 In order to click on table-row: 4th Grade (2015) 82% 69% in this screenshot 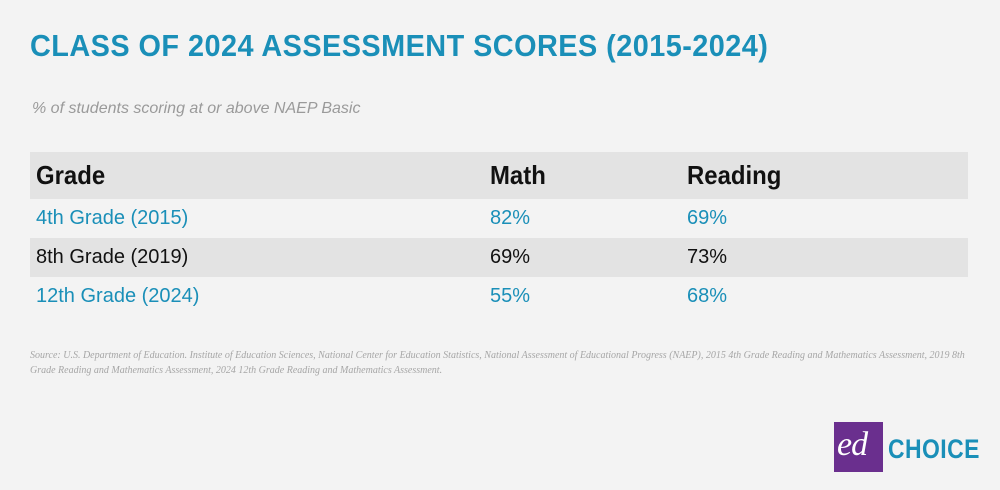, I will do `click(499, 218)`.